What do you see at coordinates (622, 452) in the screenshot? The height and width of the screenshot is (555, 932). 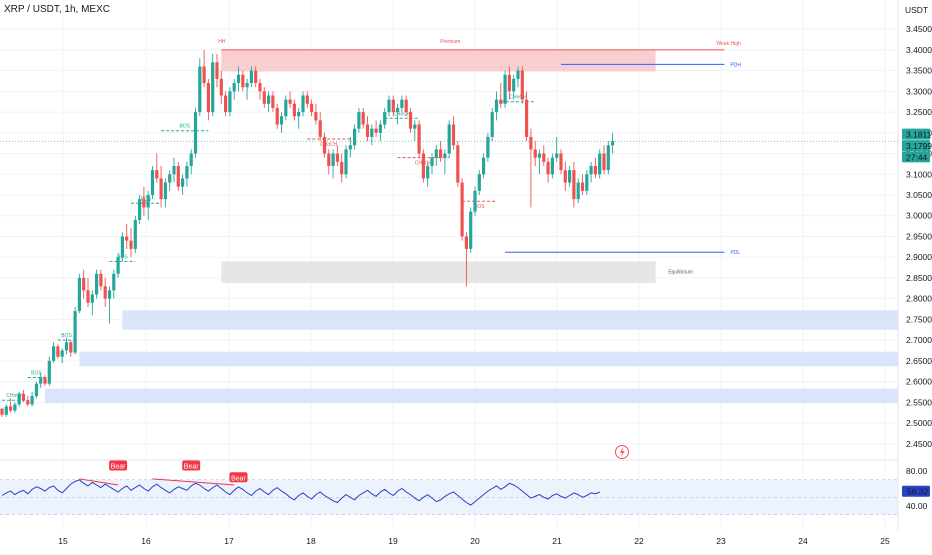 I see `flash-icon` at bounding box center [622, 452].